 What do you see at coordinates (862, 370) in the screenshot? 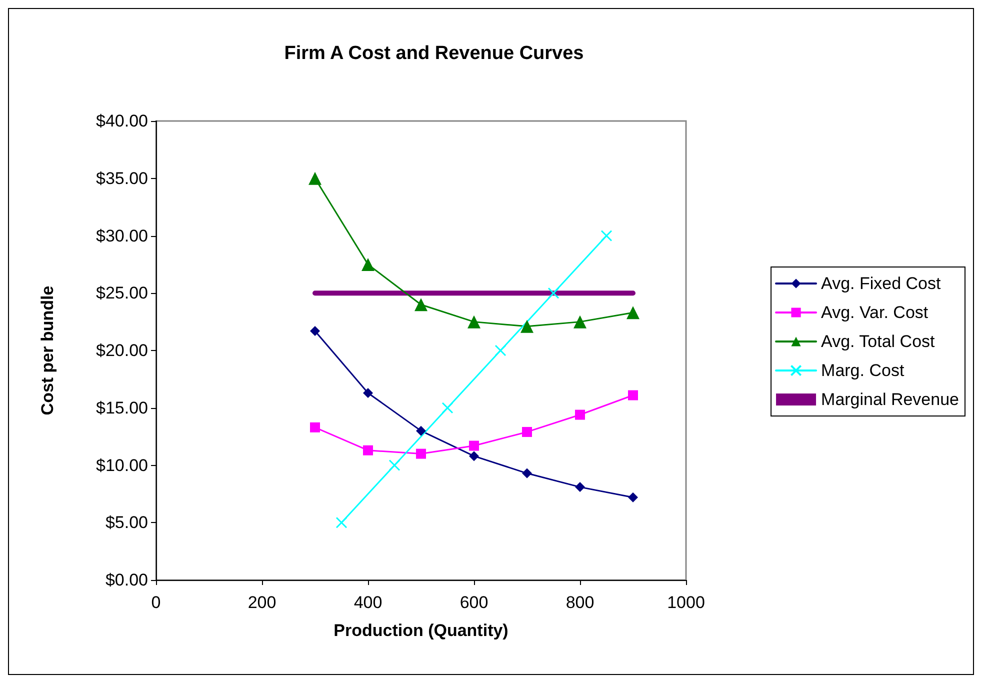
I see `legend-label: Marg. Cost` at bounding box center [862, 370].